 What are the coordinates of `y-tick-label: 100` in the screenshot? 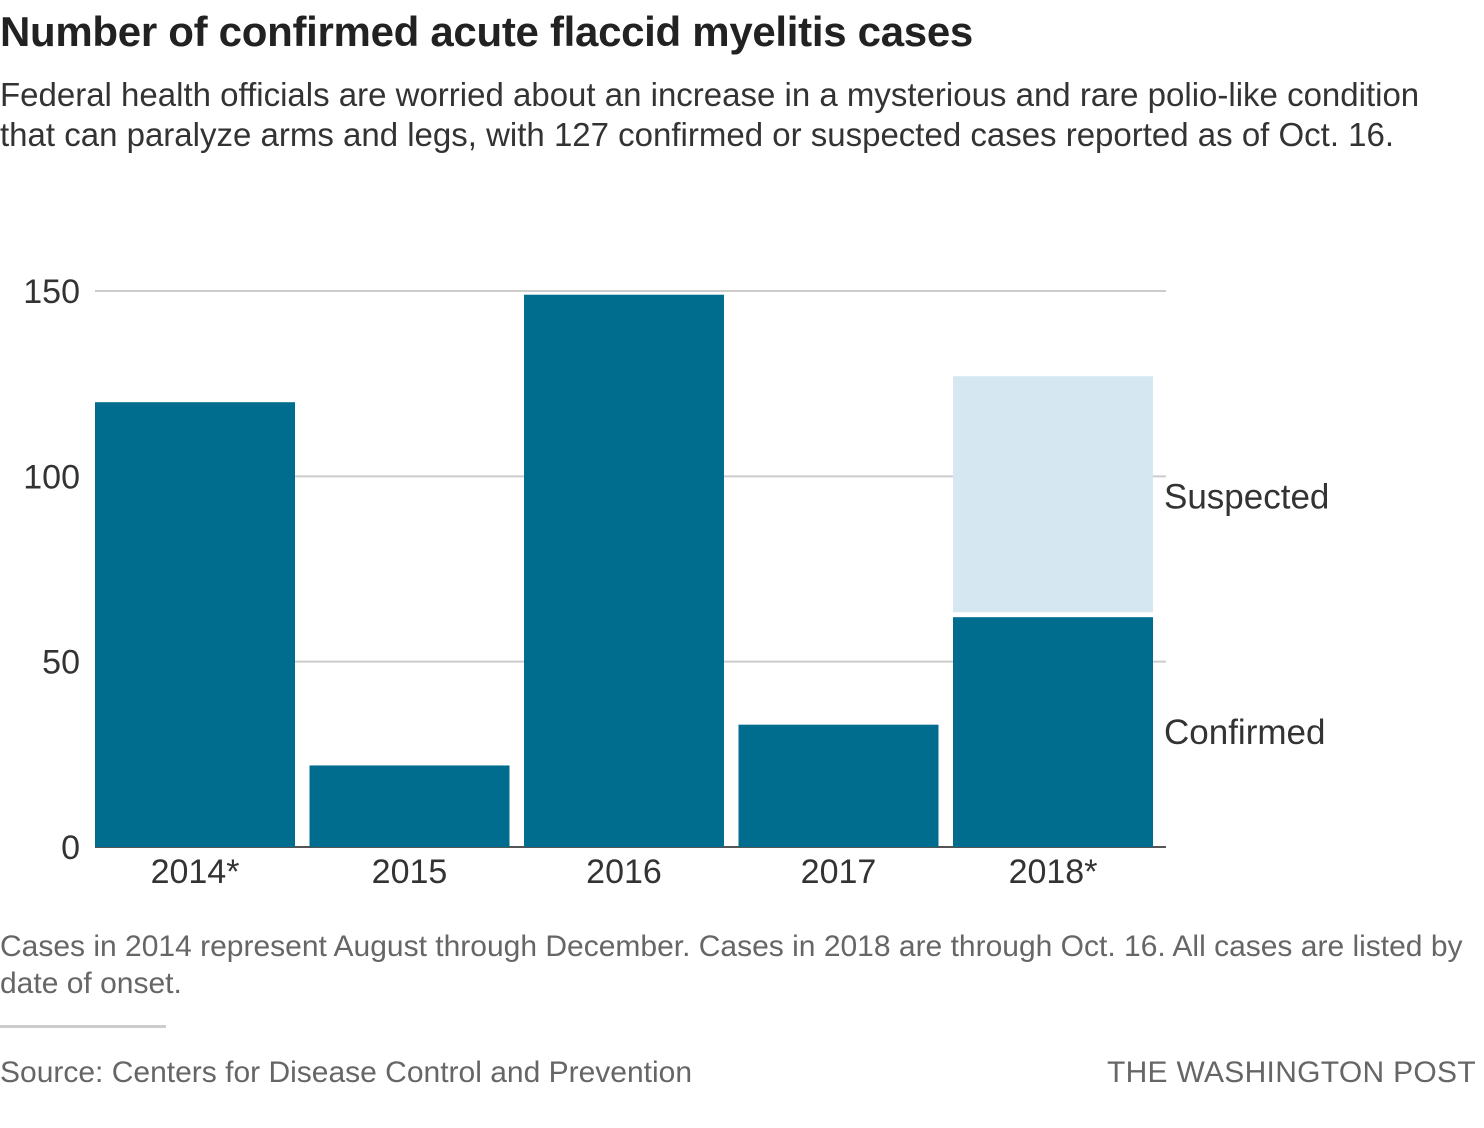 It's located at (51, 477).